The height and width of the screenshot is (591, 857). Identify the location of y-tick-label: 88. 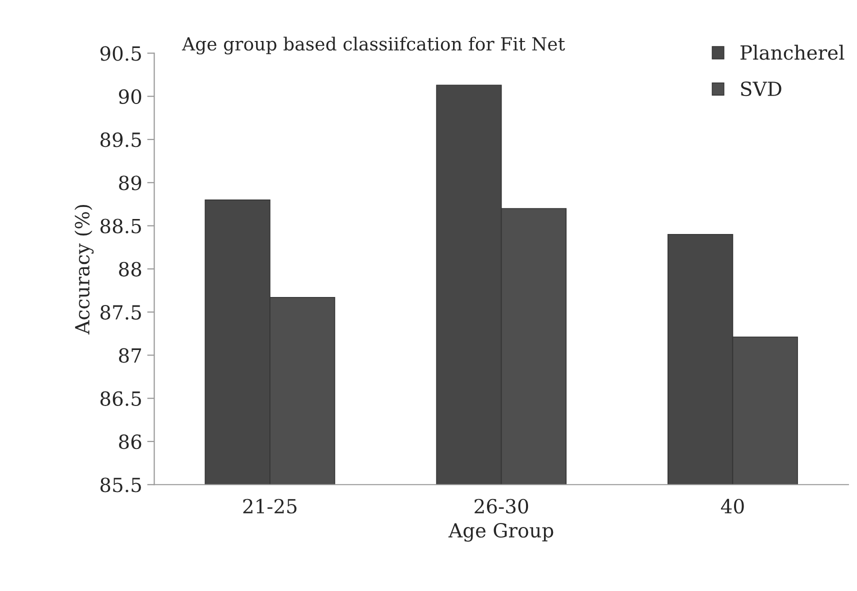
(130, 269).